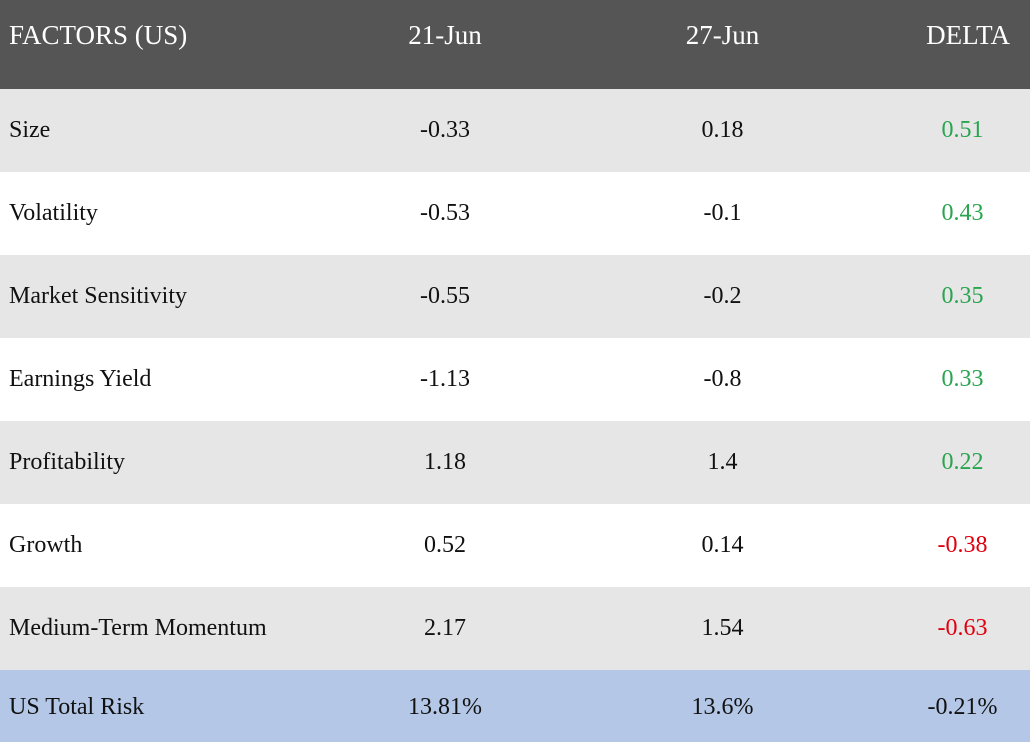 The image size is (1030, 742). Describe the element at coordinates (445, 379) in the screenshot. I see `value-date-1: -1.13` at that location.